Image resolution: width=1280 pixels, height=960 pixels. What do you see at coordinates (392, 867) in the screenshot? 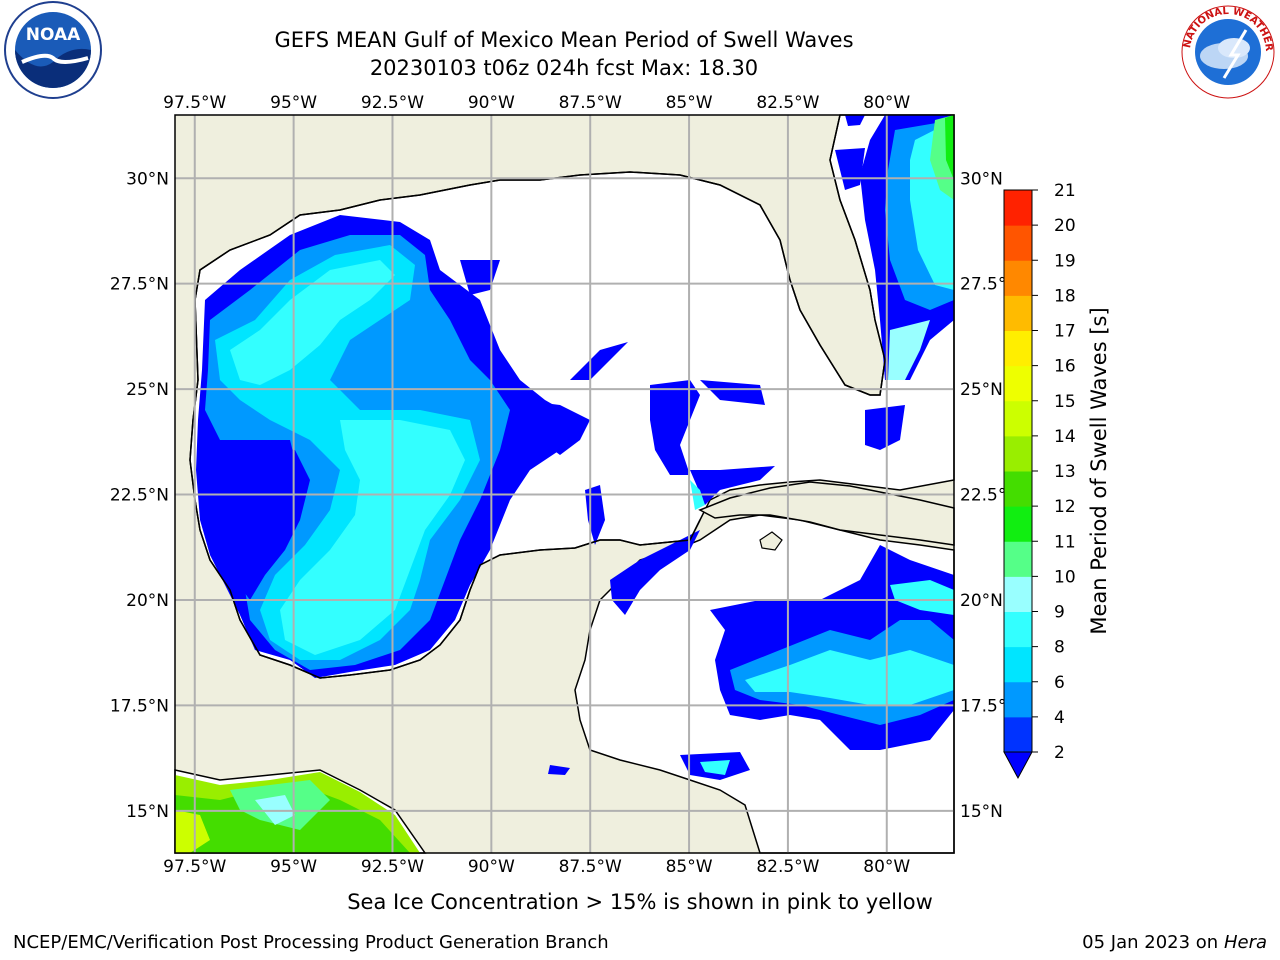
I see `lon-label-bottom: 92.5°W` at bounding box center [392, 867].